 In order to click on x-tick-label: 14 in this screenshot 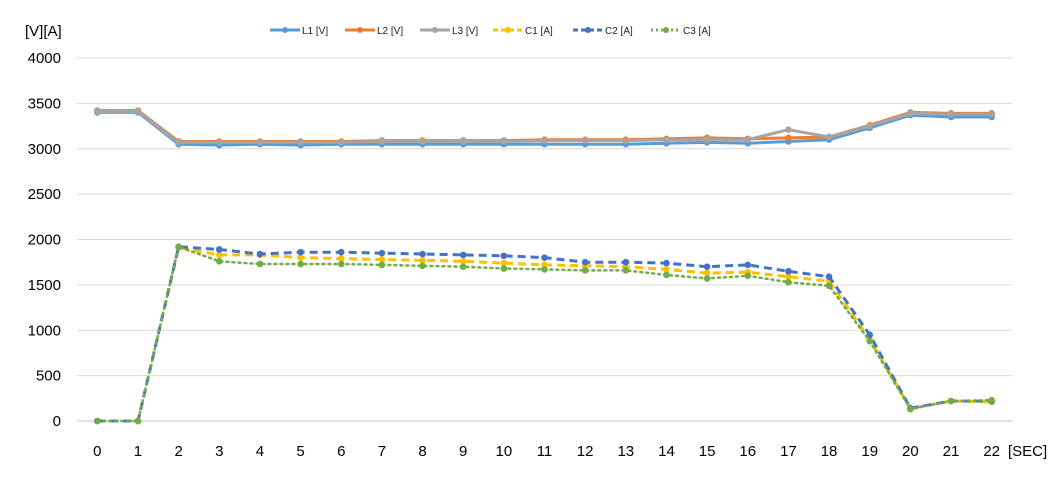, I will do `click(666, 451)`.